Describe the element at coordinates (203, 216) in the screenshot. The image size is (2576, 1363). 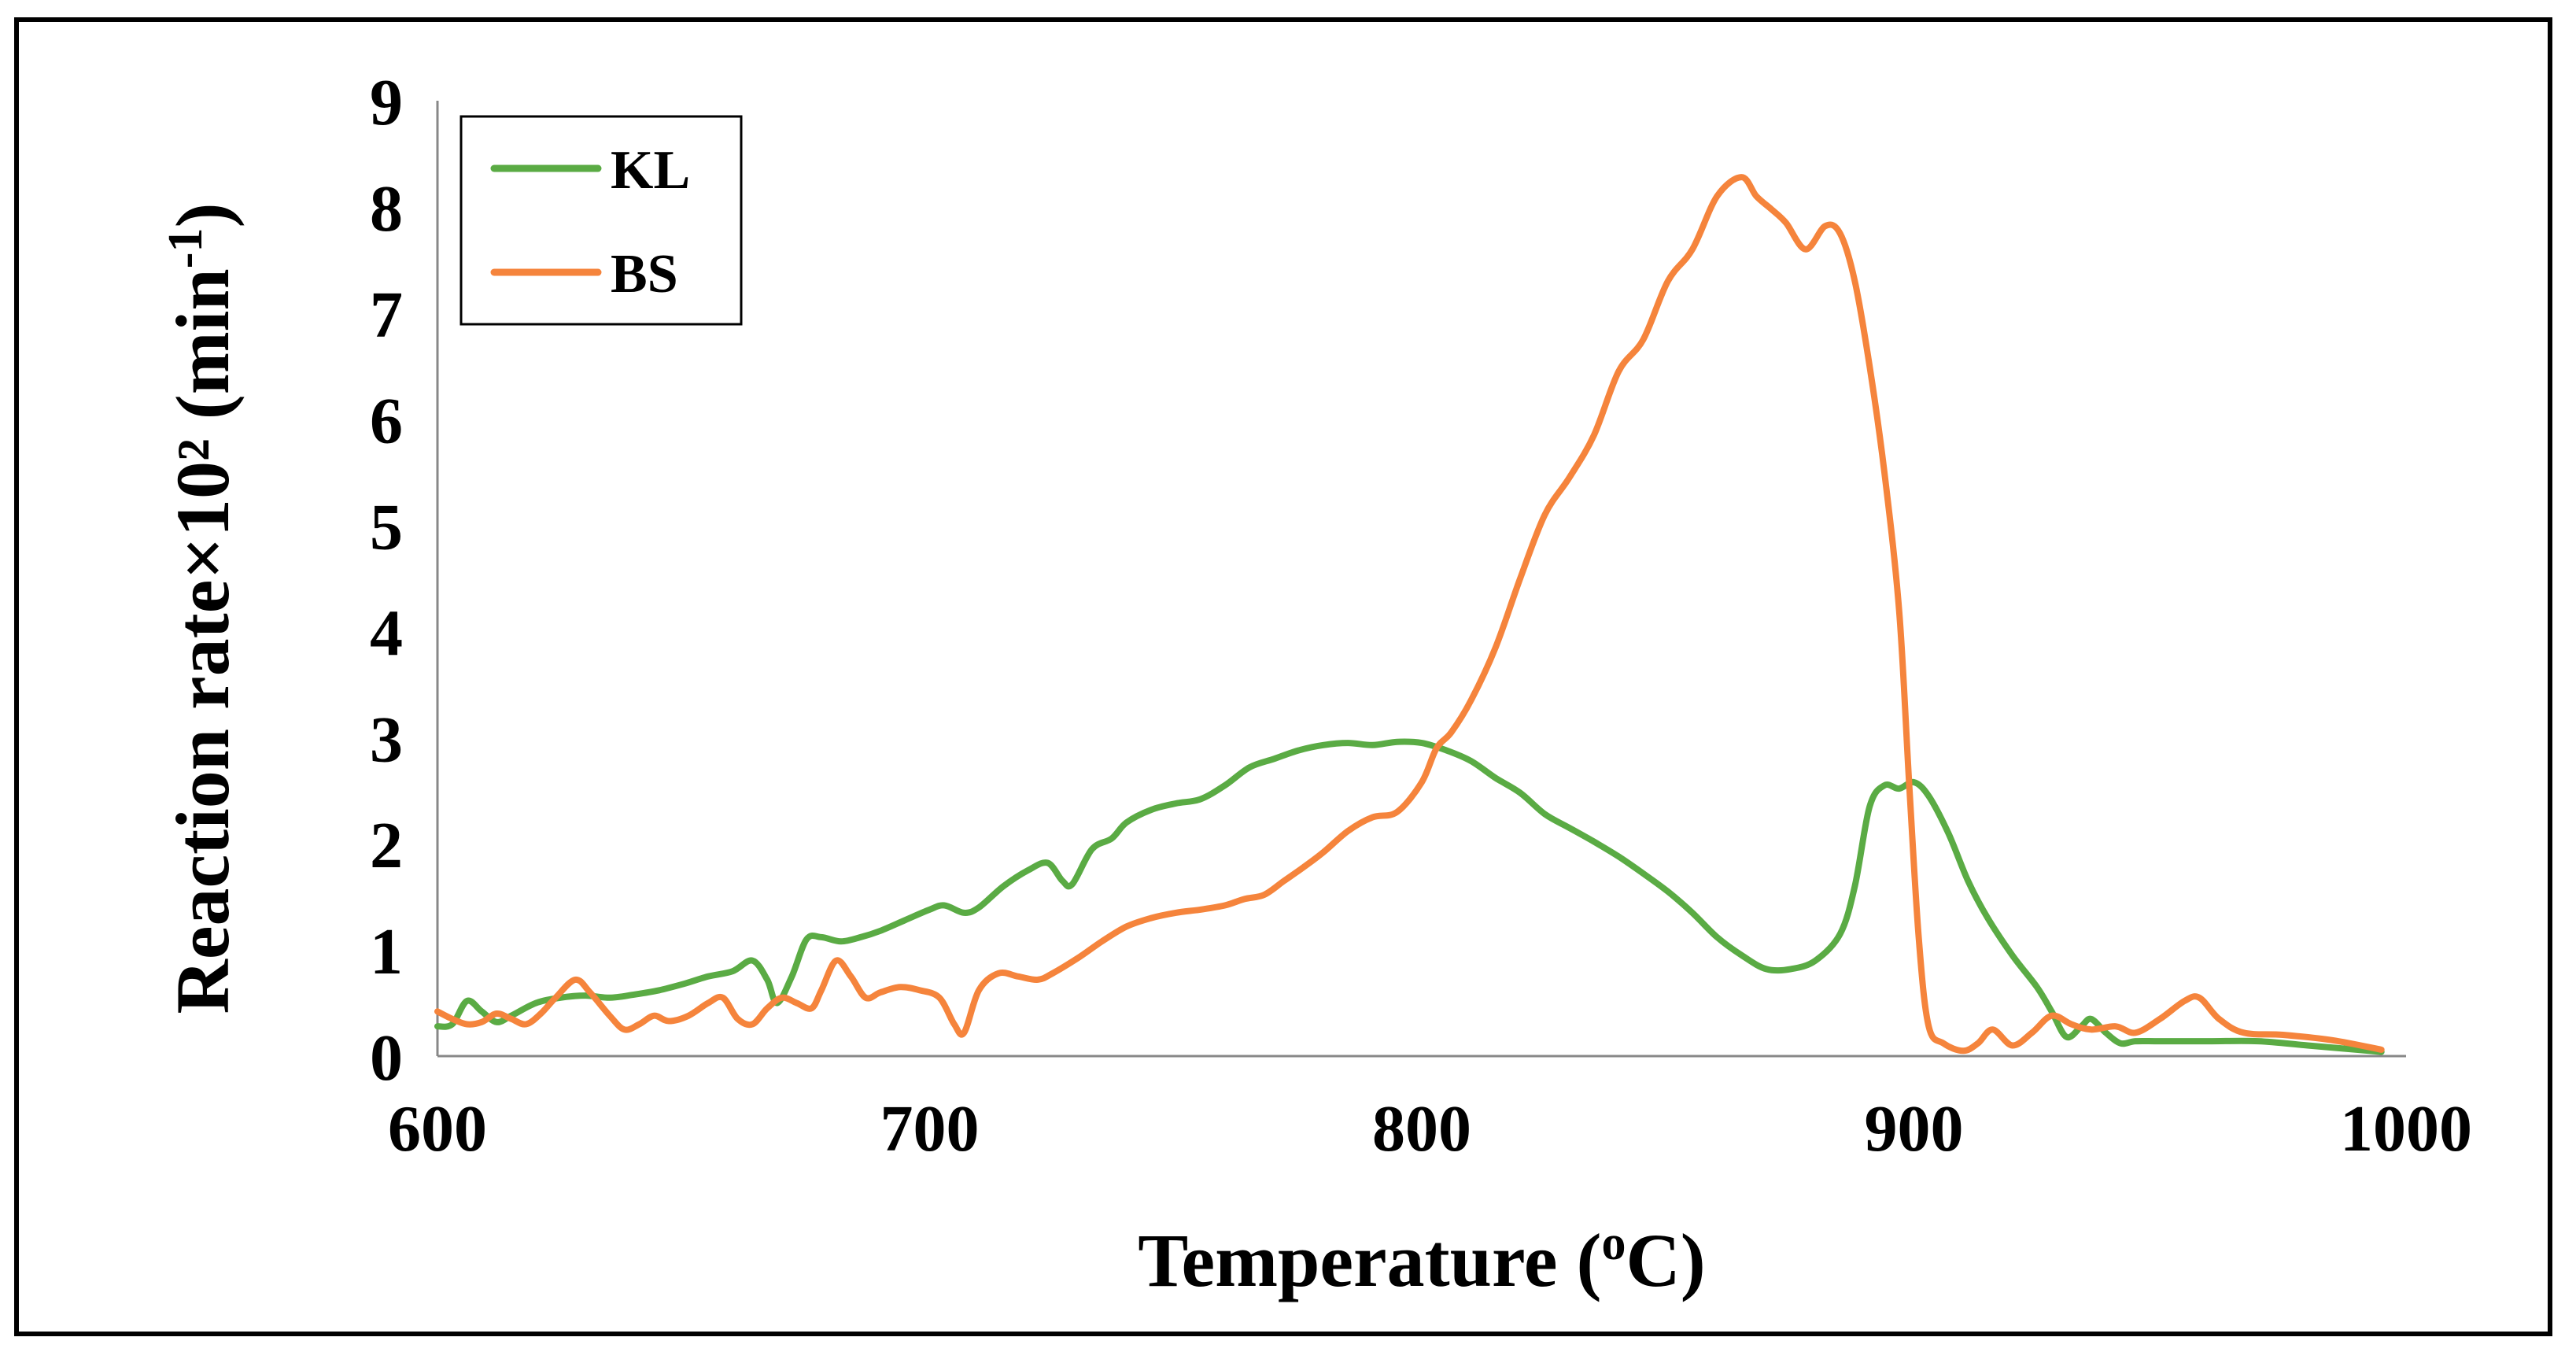
I see `y-axis-title-end: )` at that location.